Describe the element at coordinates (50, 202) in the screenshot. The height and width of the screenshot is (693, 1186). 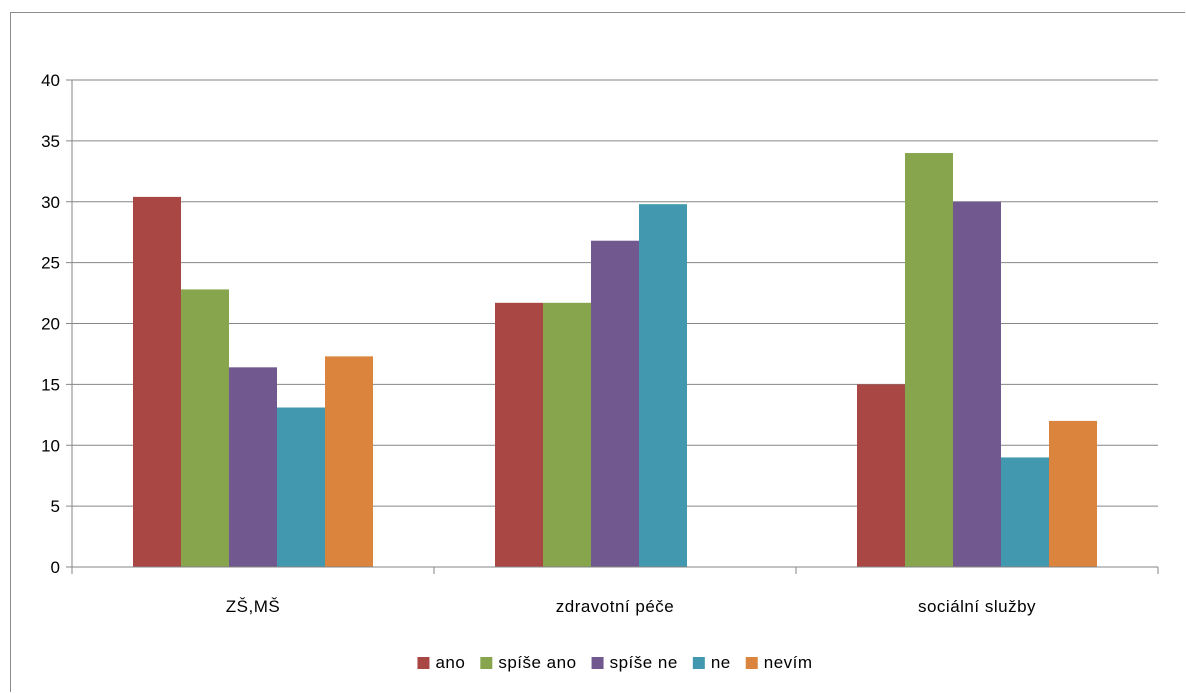
I see `y-tick-label: 30` at that location.